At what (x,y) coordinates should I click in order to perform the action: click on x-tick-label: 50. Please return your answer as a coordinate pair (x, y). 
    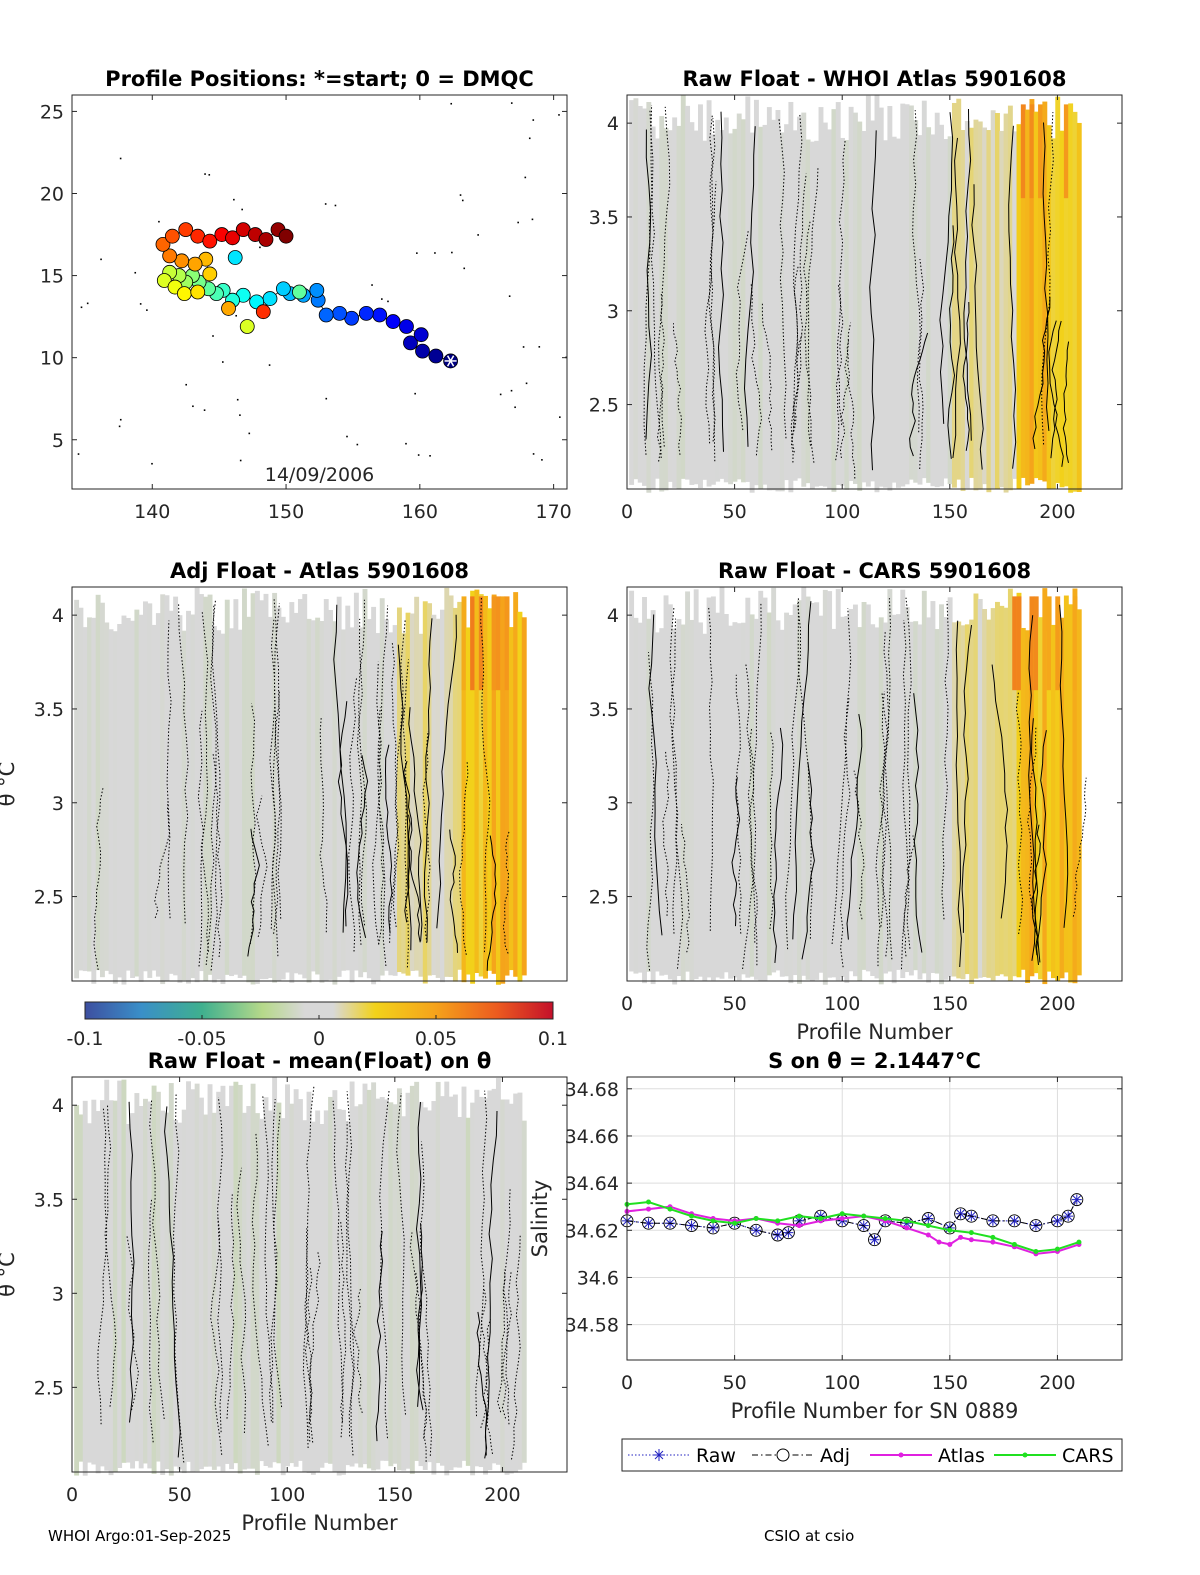
    Looking at the image, I should click on (735, 1383).